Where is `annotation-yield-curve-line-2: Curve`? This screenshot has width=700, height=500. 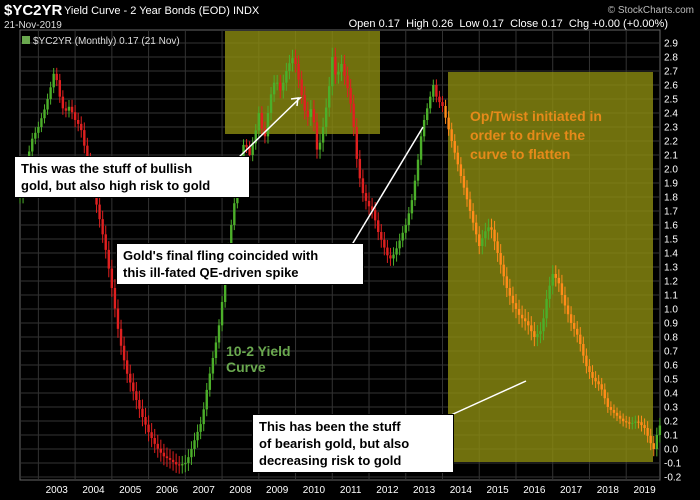 annotation-yield-curve-line-2: Curve is located at coordinates (246, 367).